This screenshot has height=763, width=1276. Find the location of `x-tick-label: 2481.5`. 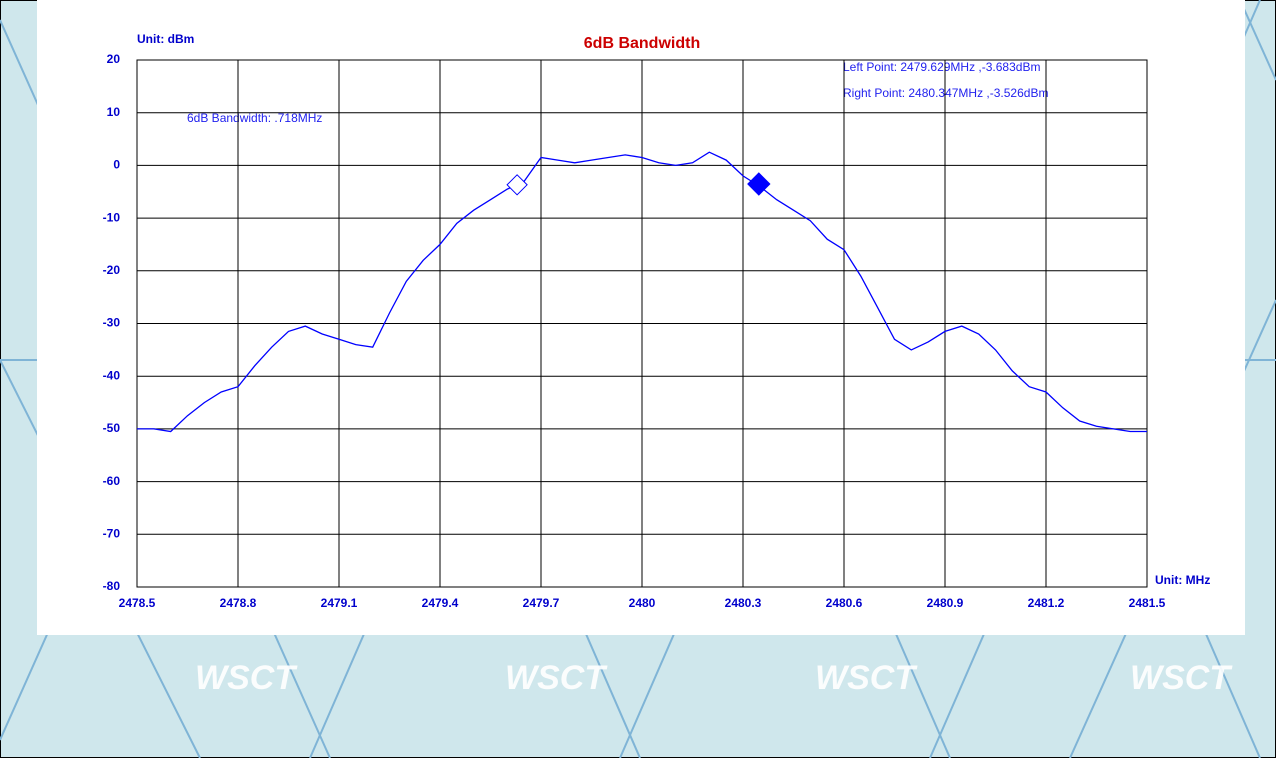

x-tick-label: 2481.5 is located at coordinates (1147, 603).